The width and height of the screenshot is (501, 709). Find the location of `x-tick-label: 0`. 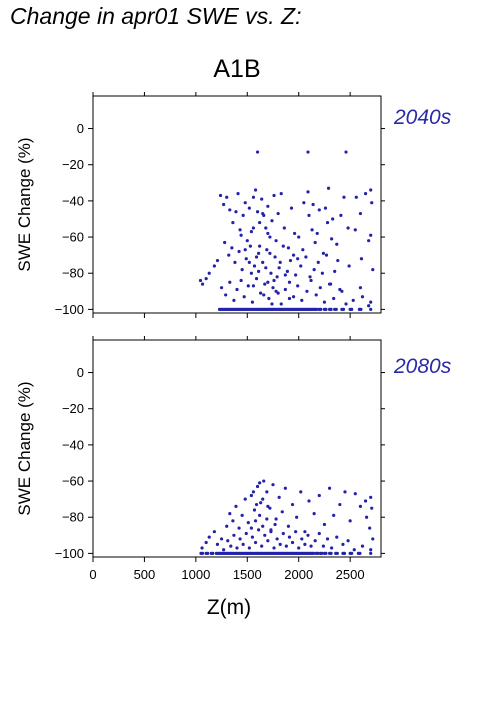

x-tick-label: 0 is located at coordinates (92, 574).